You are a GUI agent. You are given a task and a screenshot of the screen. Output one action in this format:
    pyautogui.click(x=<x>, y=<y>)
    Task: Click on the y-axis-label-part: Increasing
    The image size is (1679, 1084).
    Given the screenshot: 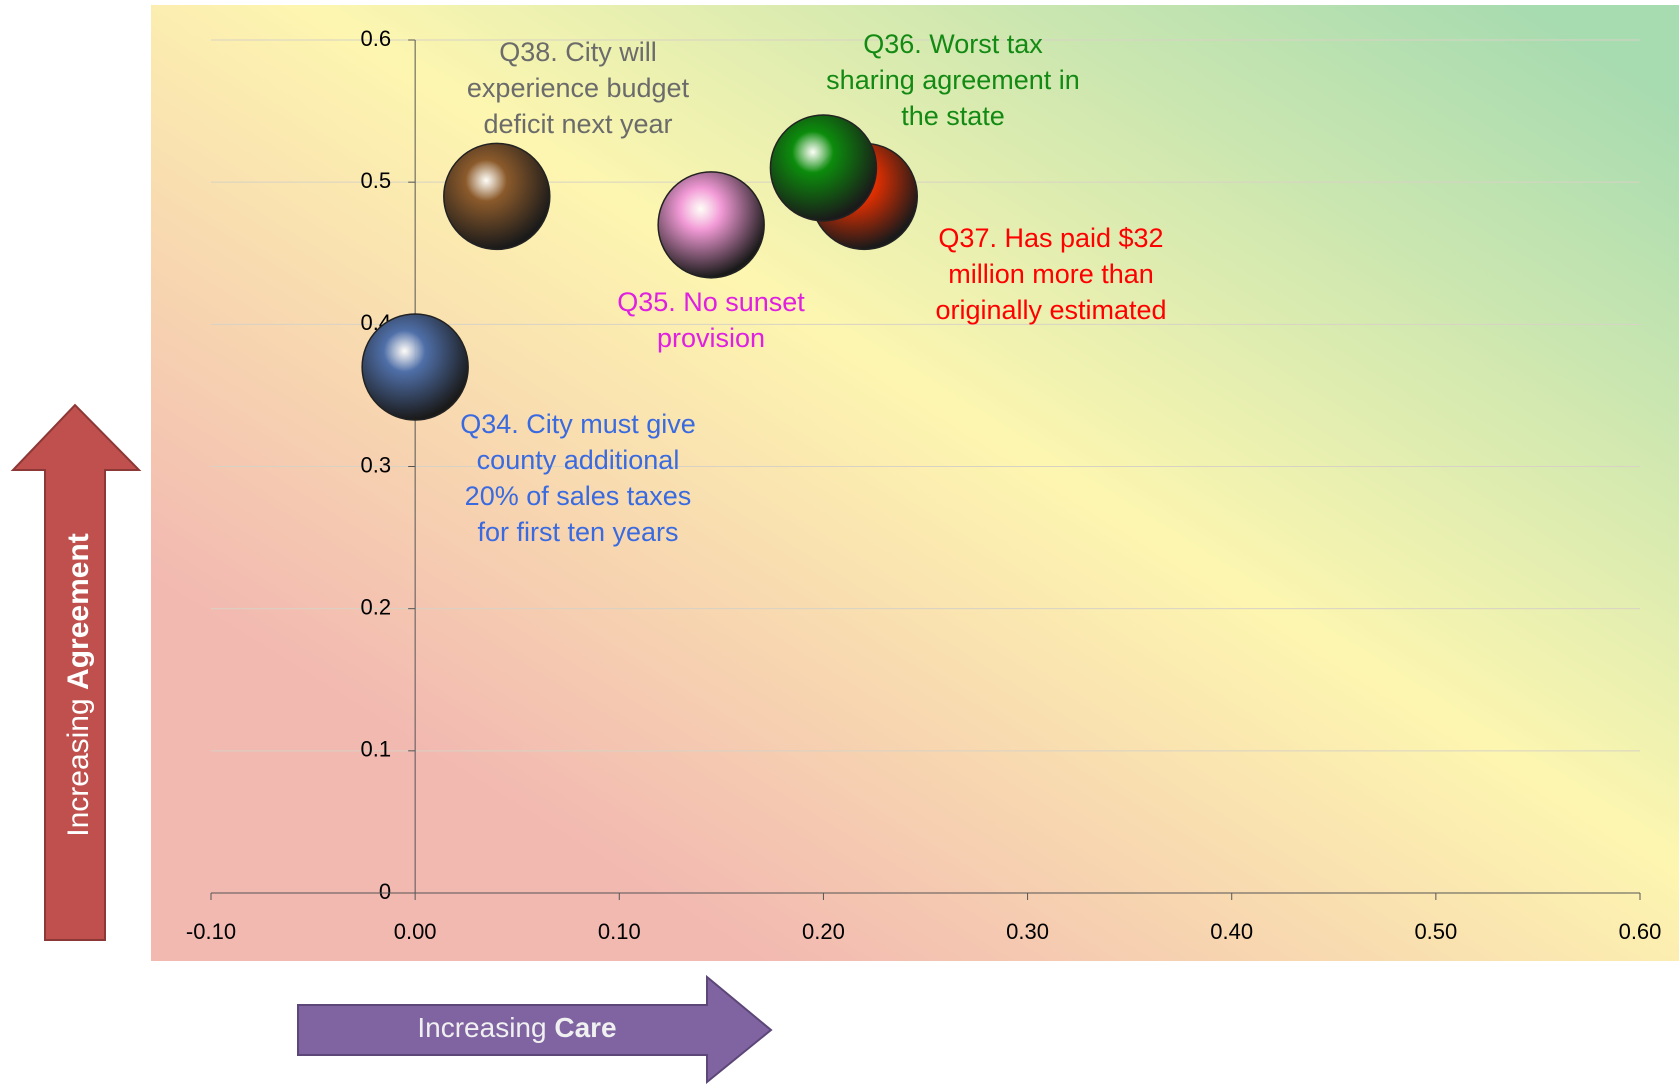 What is the action you would take?
    pyautogui.click(x=78, y=767)
    